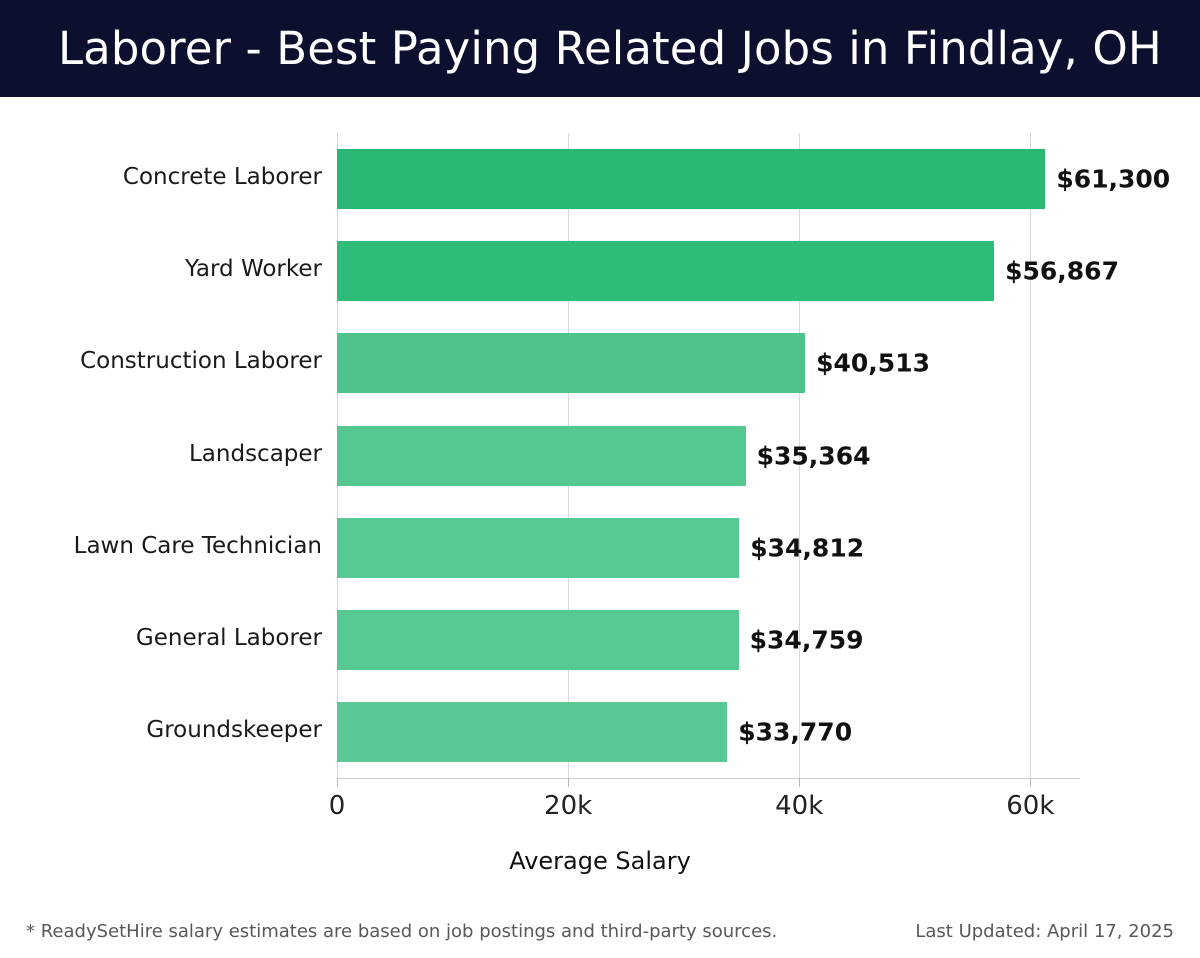  What do you see at coordinates (813, 455) in the screenshot?
I see `bar-value-label: $35,364` at bounding box center [813, 455].